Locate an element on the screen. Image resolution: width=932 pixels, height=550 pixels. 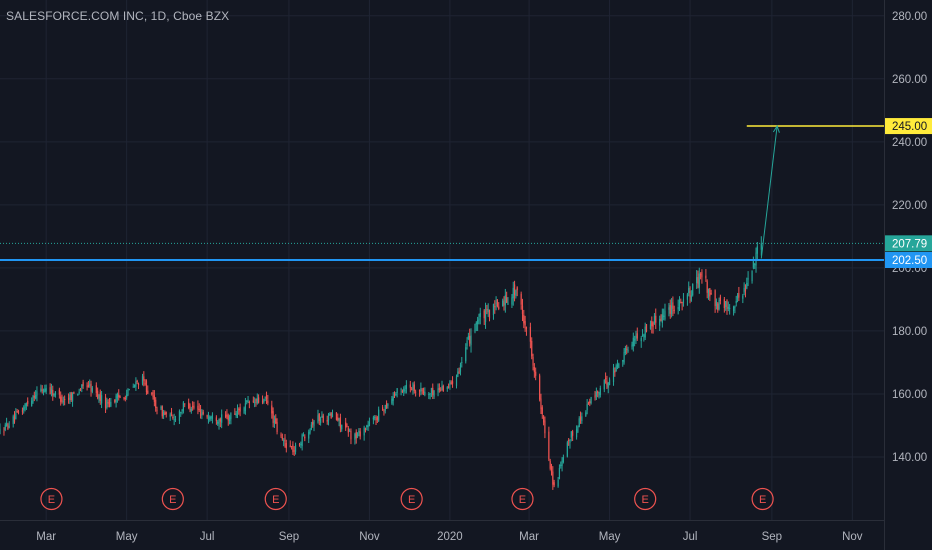
y-tick-label: 160.00 is located at coordinates (909, 395).